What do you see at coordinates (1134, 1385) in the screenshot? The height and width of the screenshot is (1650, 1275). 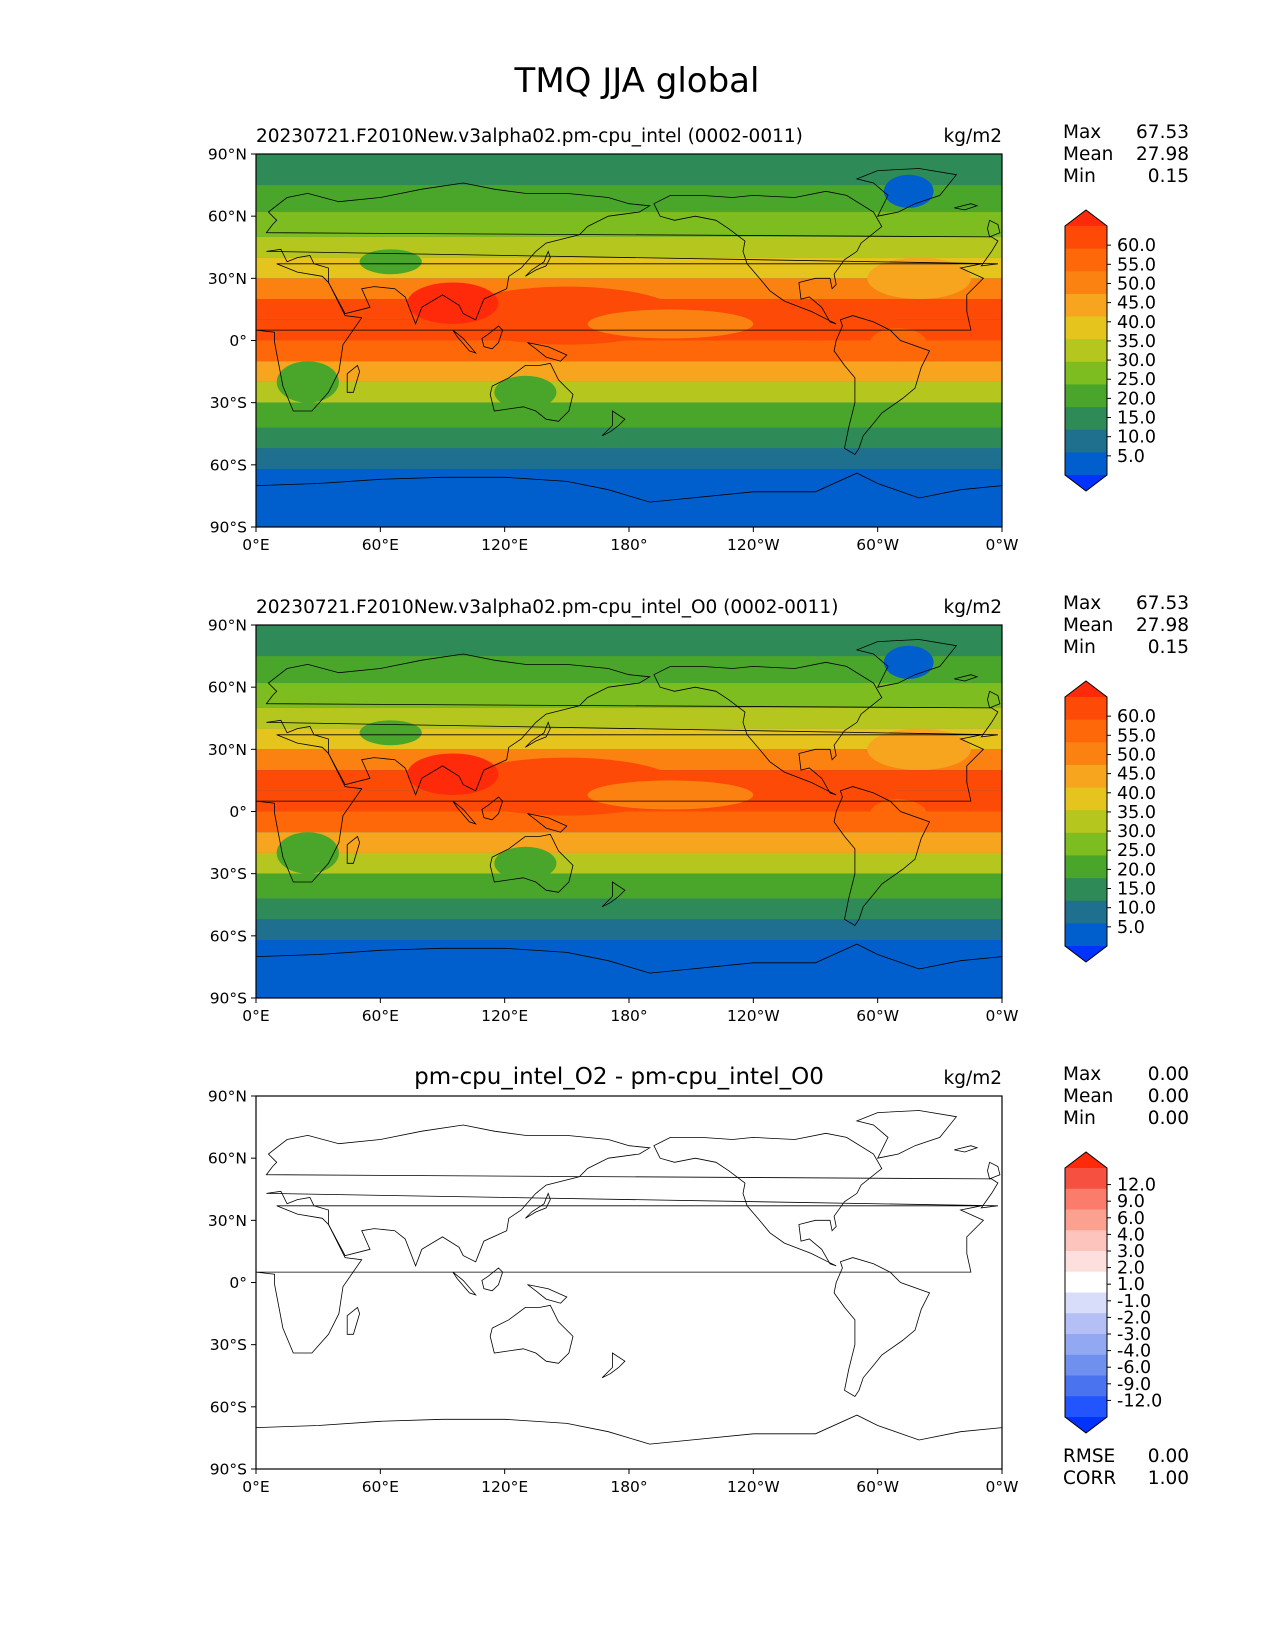 I see `colorbar-label: -9.0` at bounding box center [1134, 1385].